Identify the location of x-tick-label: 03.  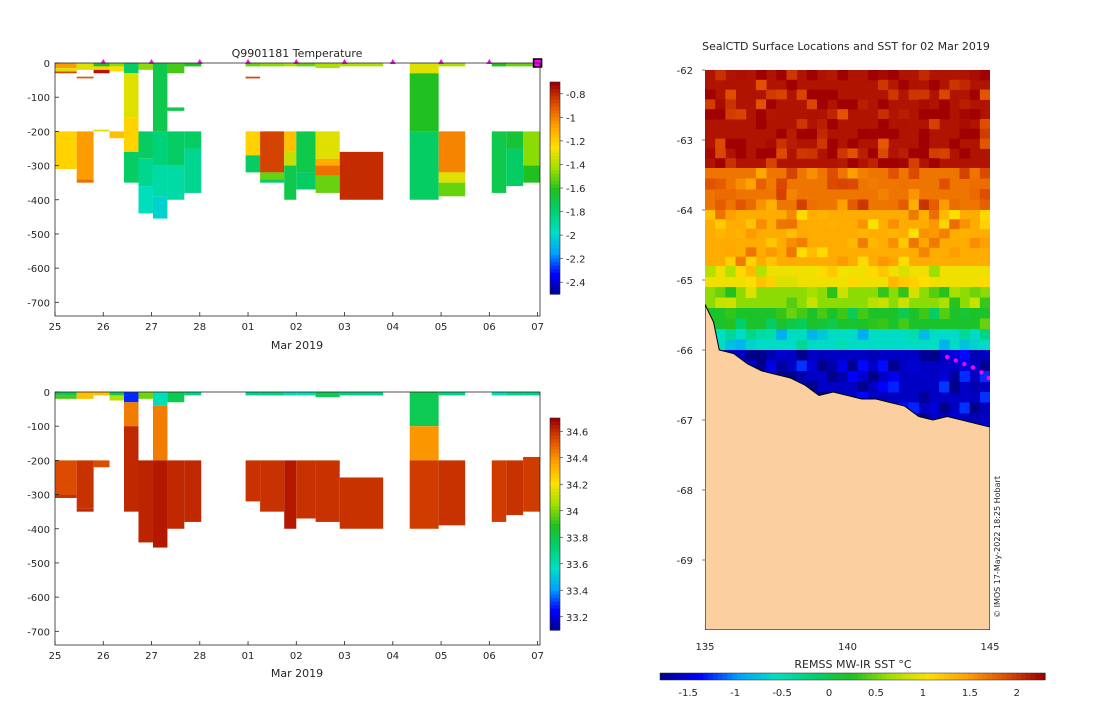
(344, 656).